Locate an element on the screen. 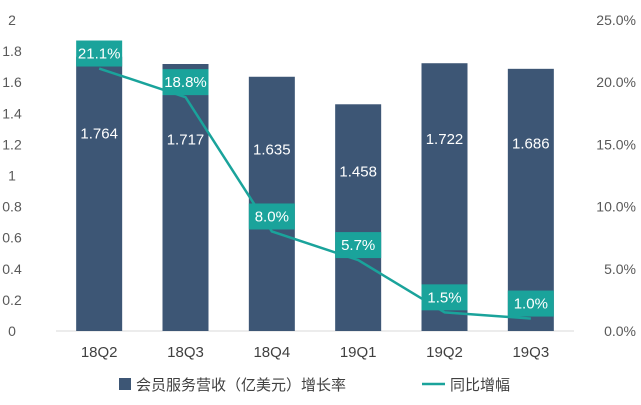  left-axis-tick-label: 1.8 is located at coordinates (12, 51).